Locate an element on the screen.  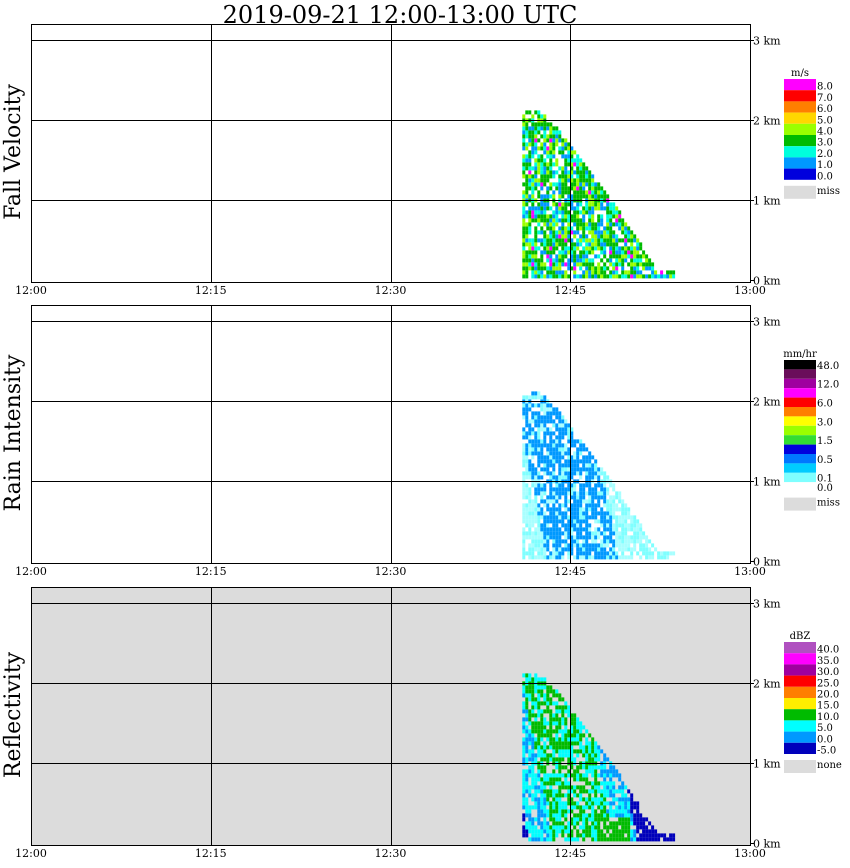
y-tick-label: 3 km is located at coordinates (767, 41).